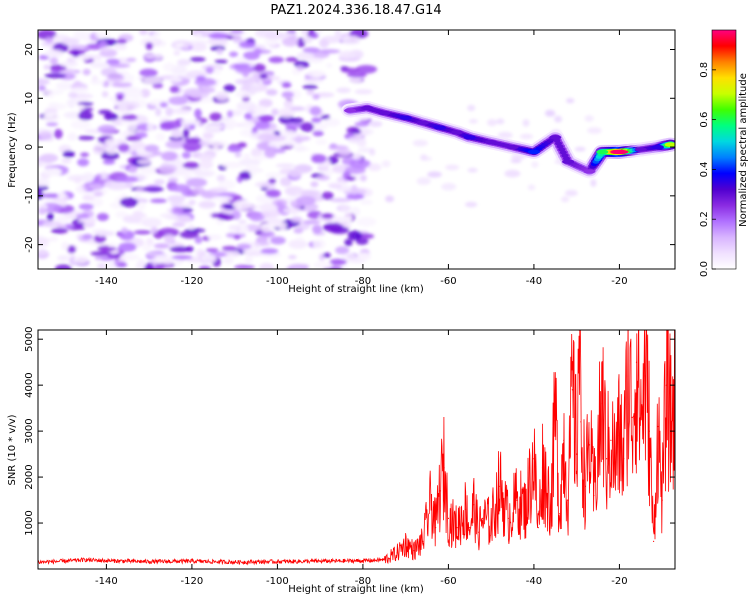 The height and width of the screenshot is (600, 750). I want to click on y-tick-label: 20, so click(29, 49).